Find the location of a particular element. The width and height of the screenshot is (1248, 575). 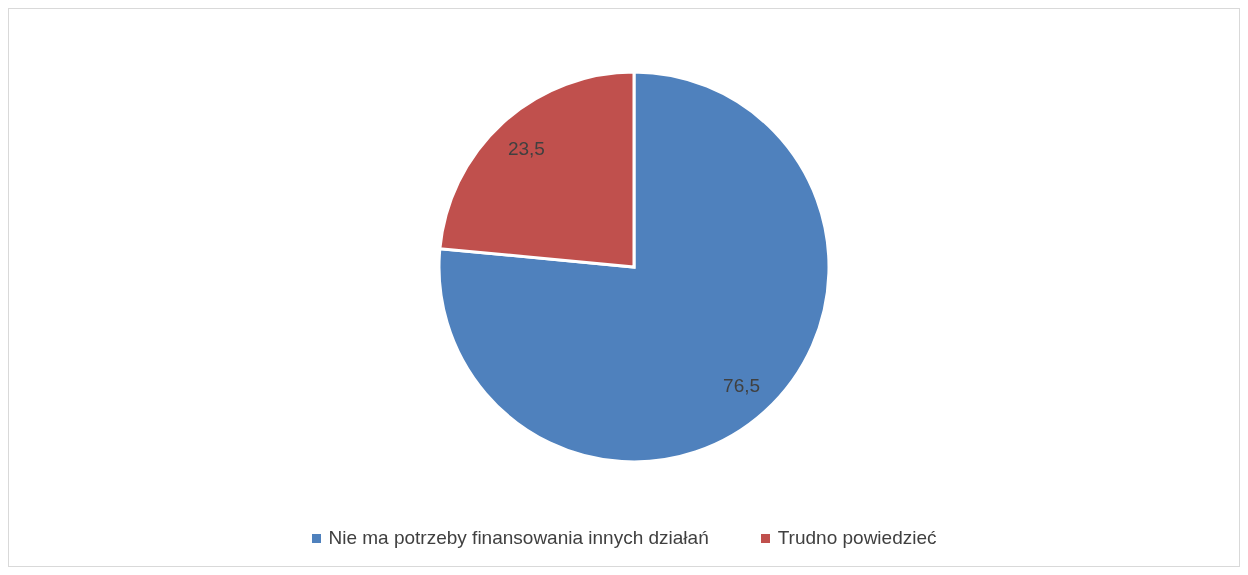

legend-label: Nie ma potrzeby finansowania innych działań is located at coordinates (518, 538).